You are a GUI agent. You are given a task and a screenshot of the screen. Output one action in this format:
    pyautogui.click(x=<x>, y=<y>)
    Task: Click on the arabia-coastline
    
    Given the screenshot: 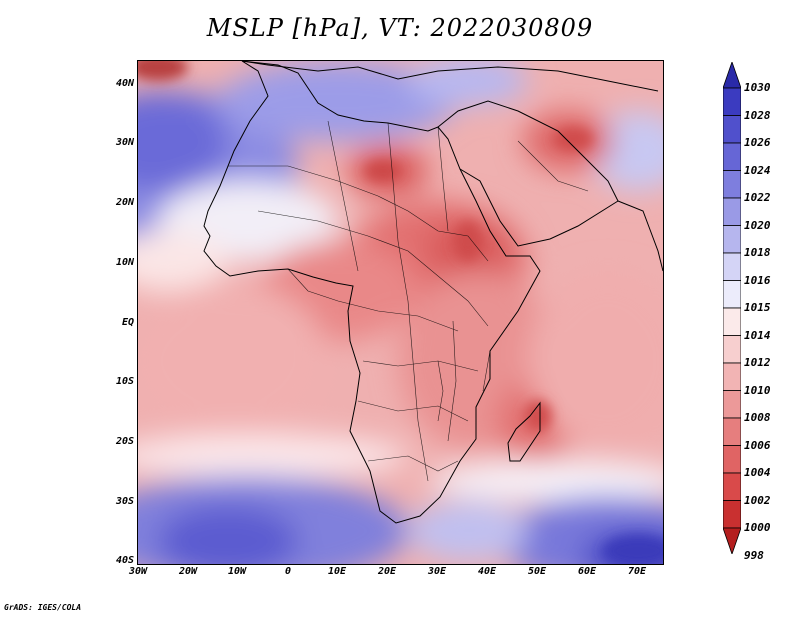 What is the action you would take?
    pyautogui.click(x=528, y=173)
    